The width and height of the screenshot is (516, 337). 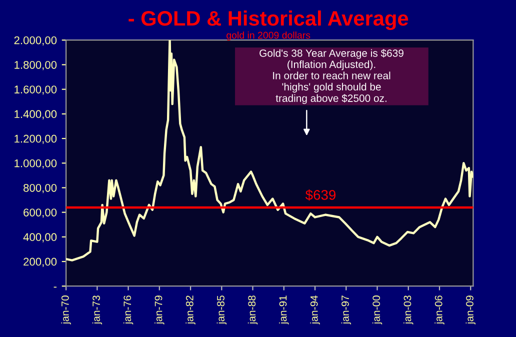 I want to click on y-tick-label: 1.400,00, so click(x=35, y=115).